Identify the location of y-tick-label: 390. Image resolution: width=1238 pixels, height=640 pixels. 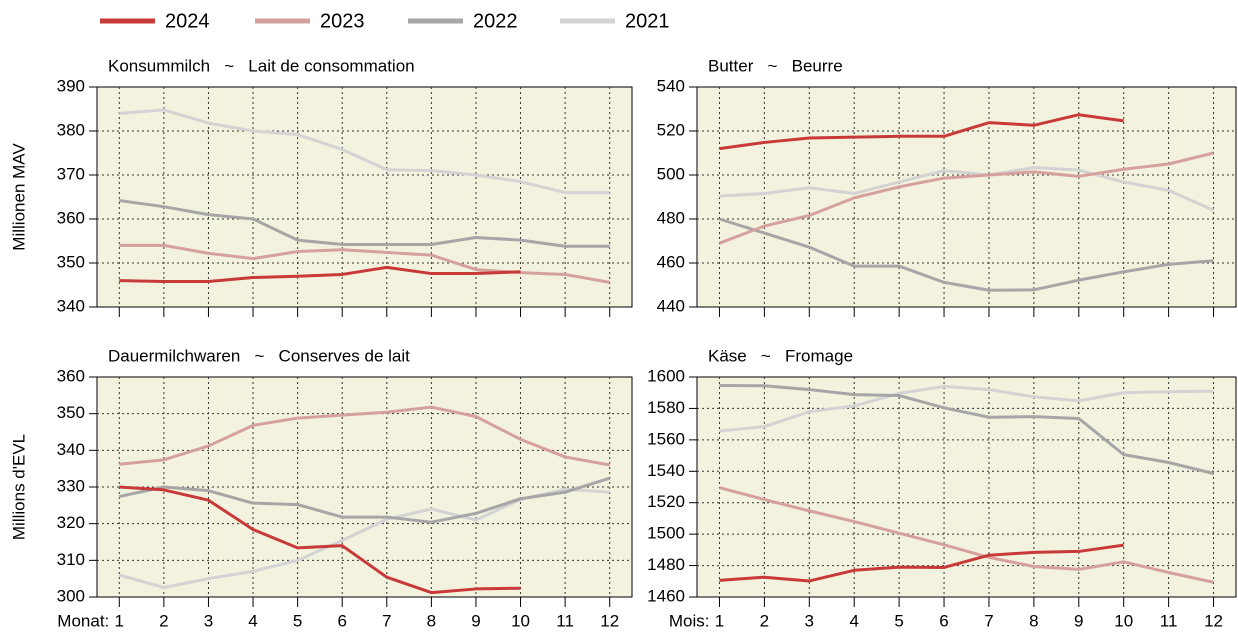
(71, 85).